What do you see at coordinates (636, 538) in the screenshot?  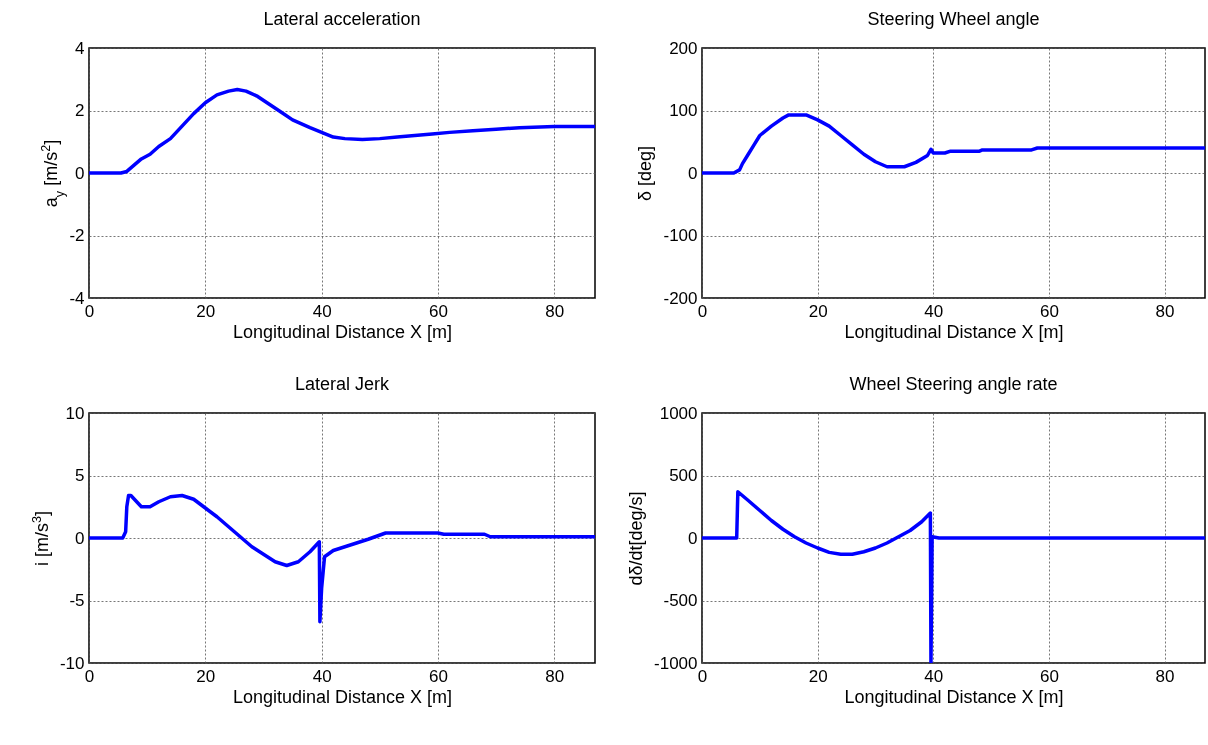 I see `y-axis-title: dδ/dt[deg/s]` at bounding box center [636, 538].